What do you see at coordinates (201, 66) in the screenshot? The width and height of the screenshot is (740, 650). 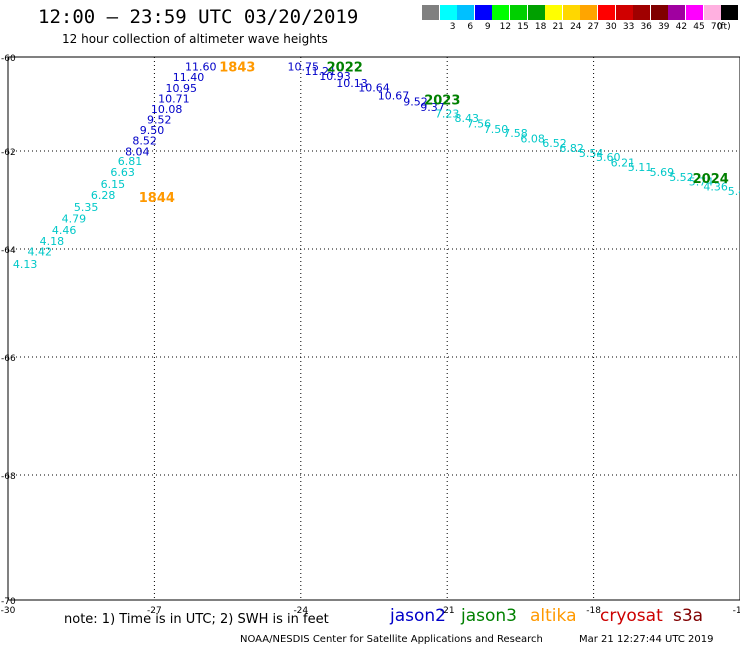 I see `wave-height-label: 11.60` at bounding box center [201, 66].